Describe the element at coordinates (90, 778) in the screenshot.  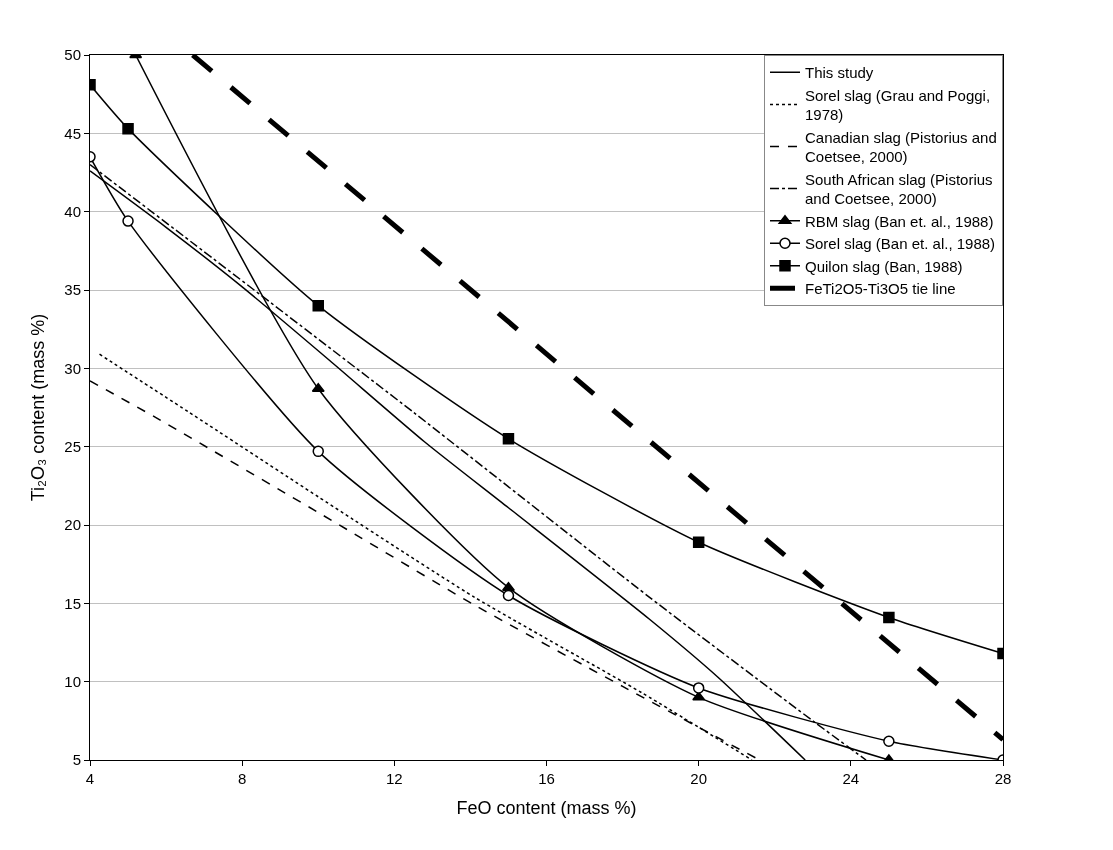
I see `x-tick-label: 4` at that location.